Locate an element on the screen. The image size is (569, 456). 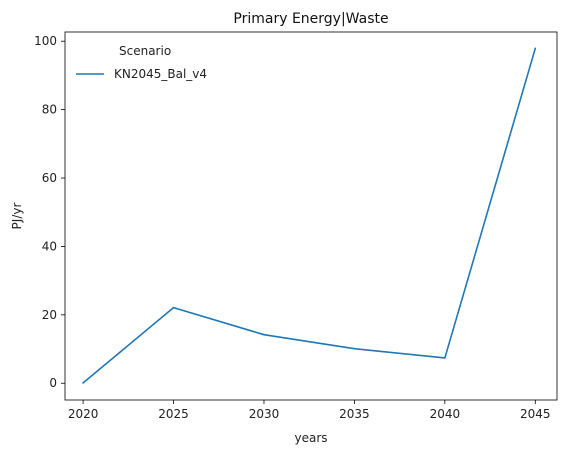
x-tick-label: 2020 is located at coordinates (83, 414).